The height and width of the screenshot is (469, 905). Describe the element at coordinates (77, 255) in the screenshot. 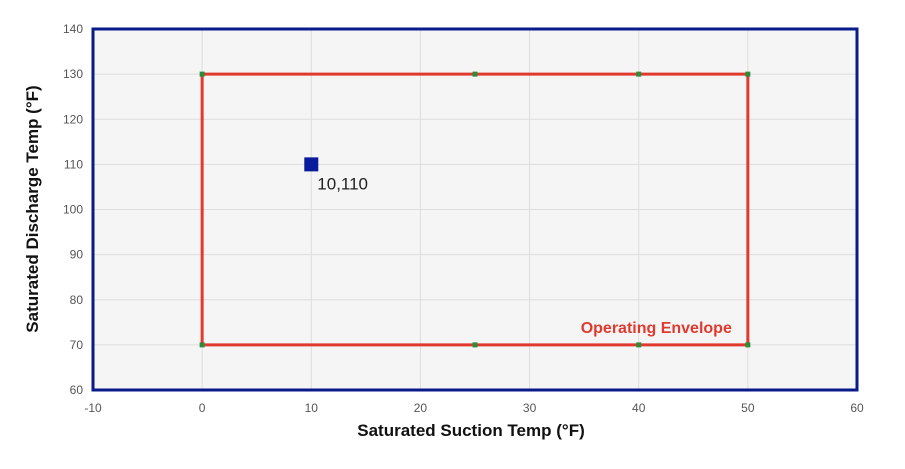

I see `y-tick-label: 90` at that location.